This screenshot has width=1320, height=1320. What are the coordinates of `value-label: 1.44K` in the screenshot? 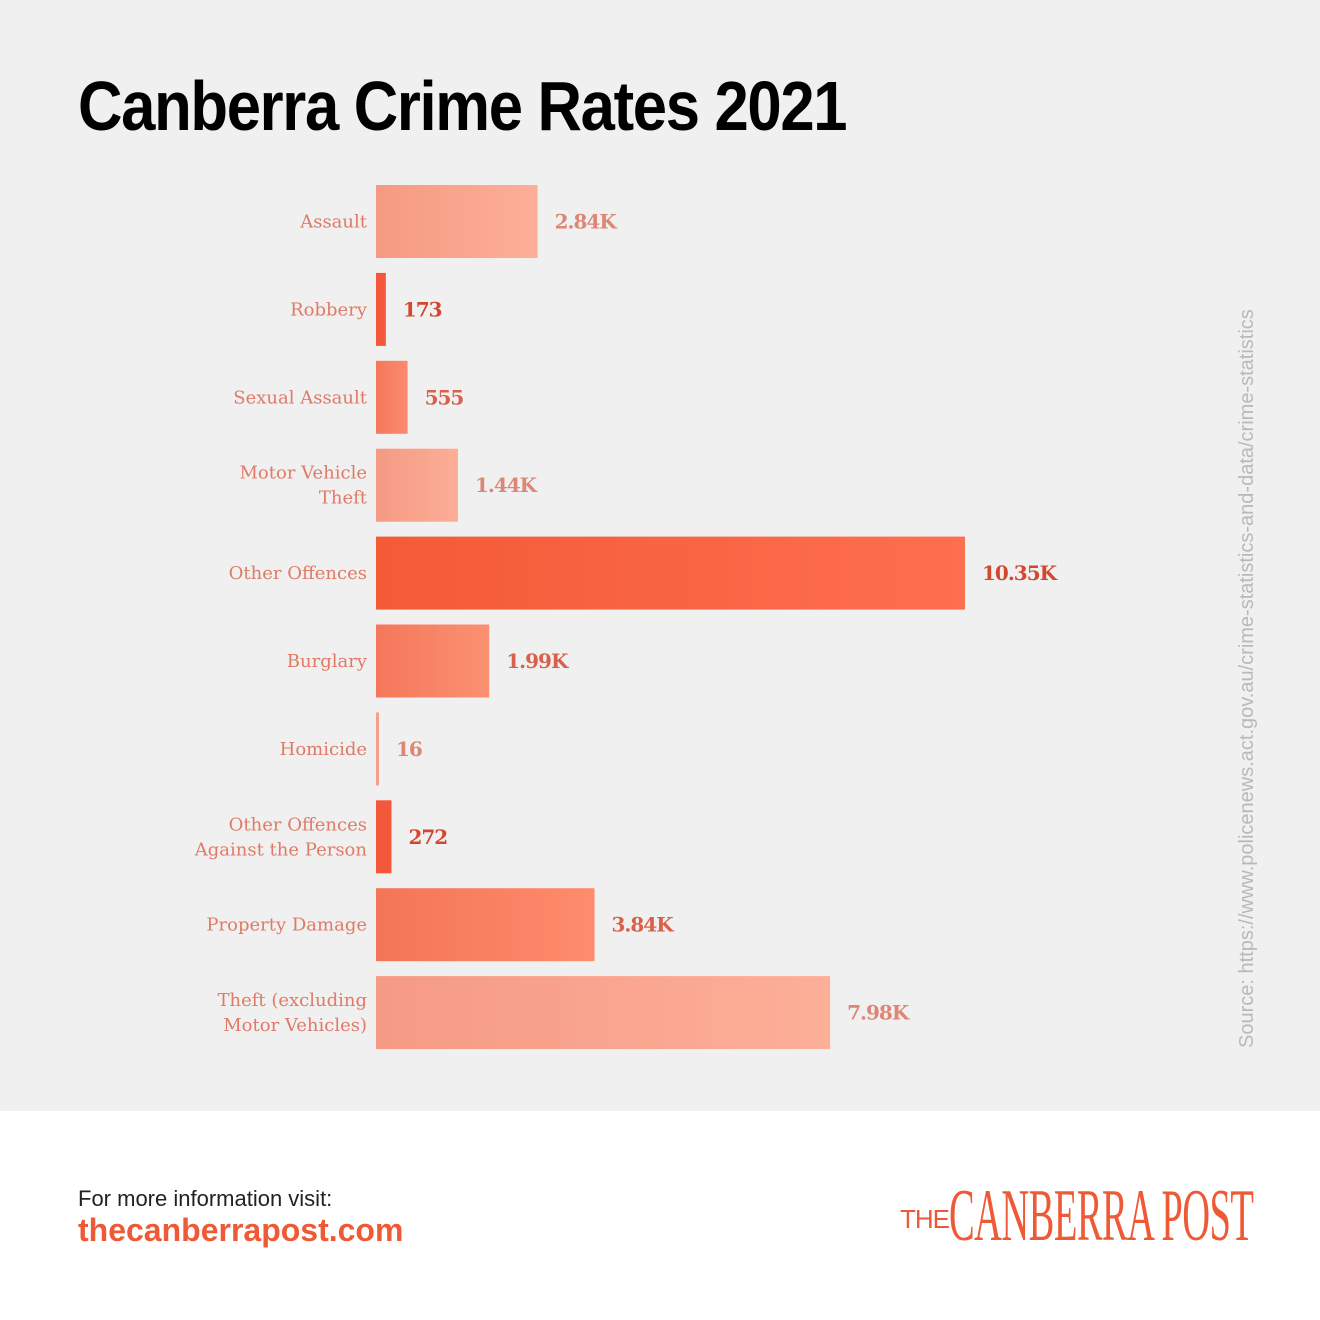 It's located at (506, 485).